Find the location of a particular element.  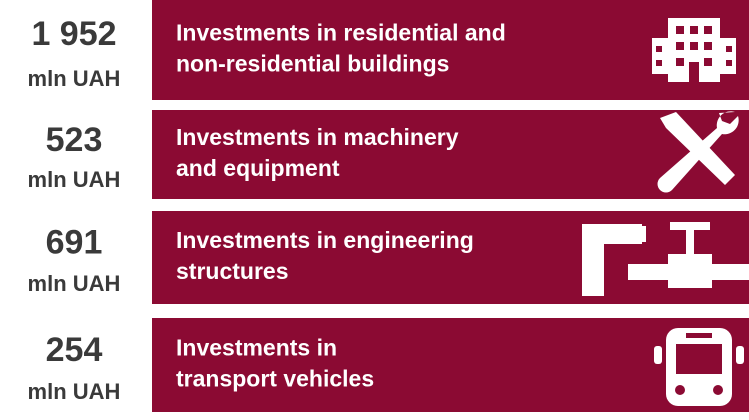

item-label: Investments in machinery is located at coordinates (317, 137).